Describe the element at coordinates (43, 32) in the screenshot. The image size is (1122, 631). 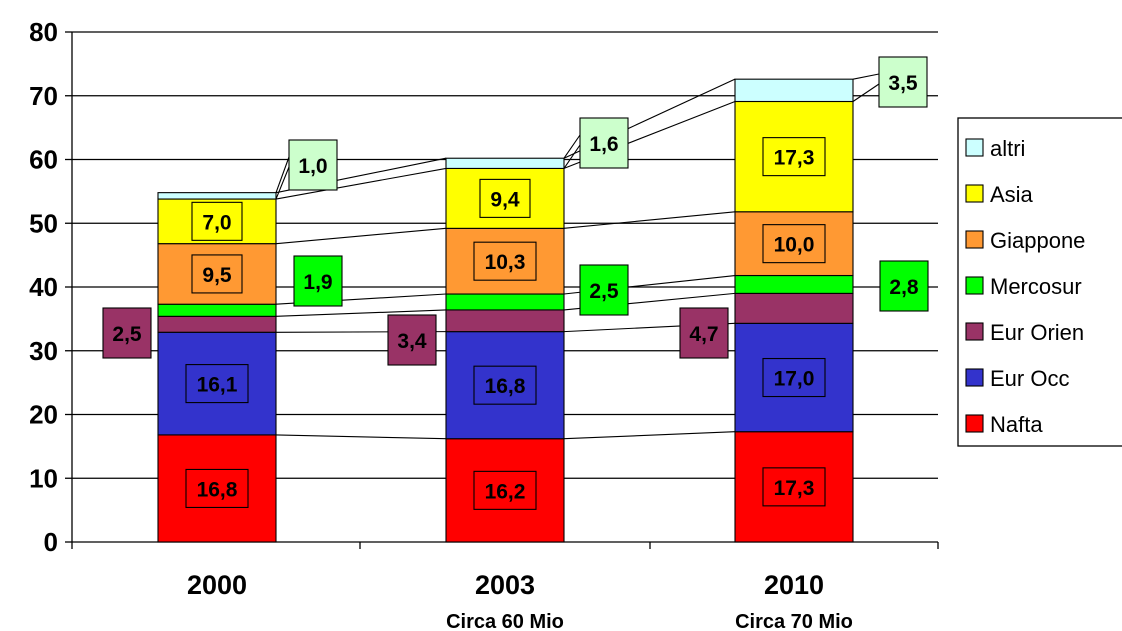
I see `y-tick-label: 80` at that location.